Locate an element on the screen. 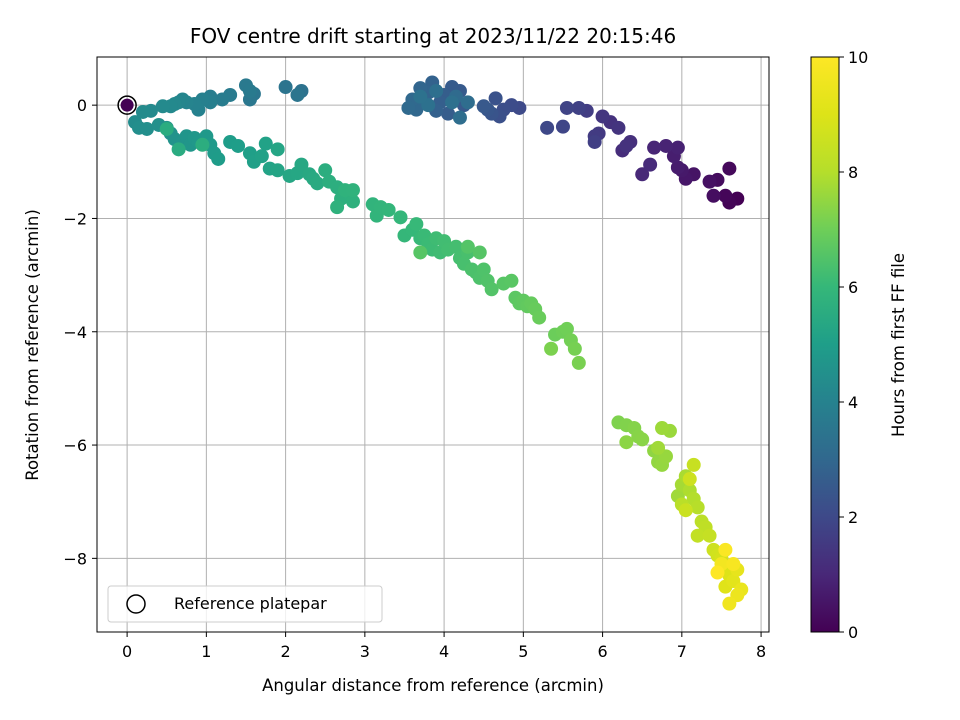 Image resolution: width=960 pixels, height=720 pixels. legend-box is located at coordinates (245, 604).